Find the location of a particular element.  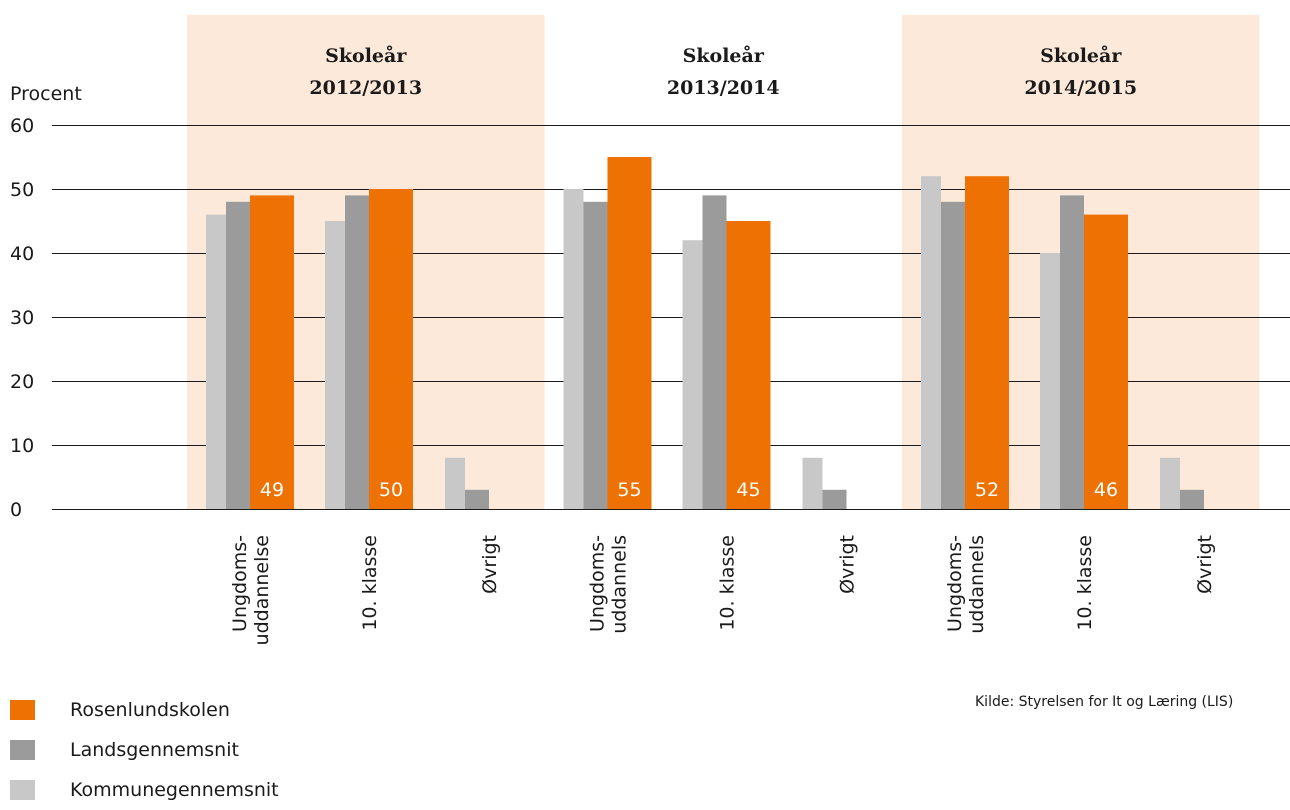

legend-swatch-rosenlundskolen is located at coordinates (22, 710).